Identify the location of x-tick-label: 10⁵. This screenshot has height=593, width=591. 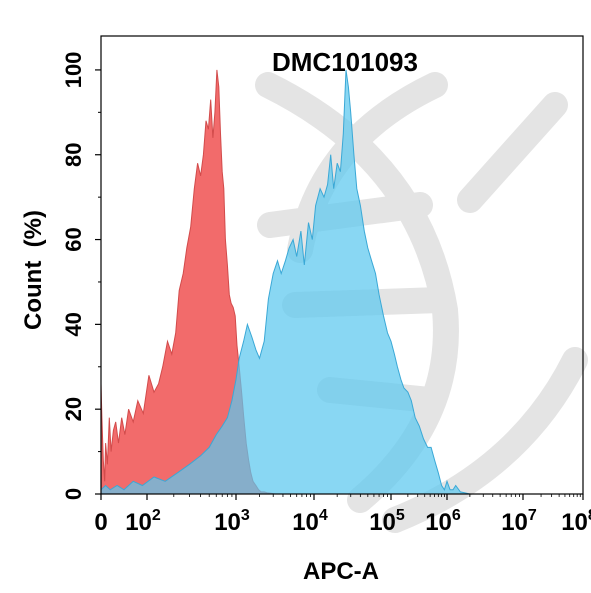
(387, 521).